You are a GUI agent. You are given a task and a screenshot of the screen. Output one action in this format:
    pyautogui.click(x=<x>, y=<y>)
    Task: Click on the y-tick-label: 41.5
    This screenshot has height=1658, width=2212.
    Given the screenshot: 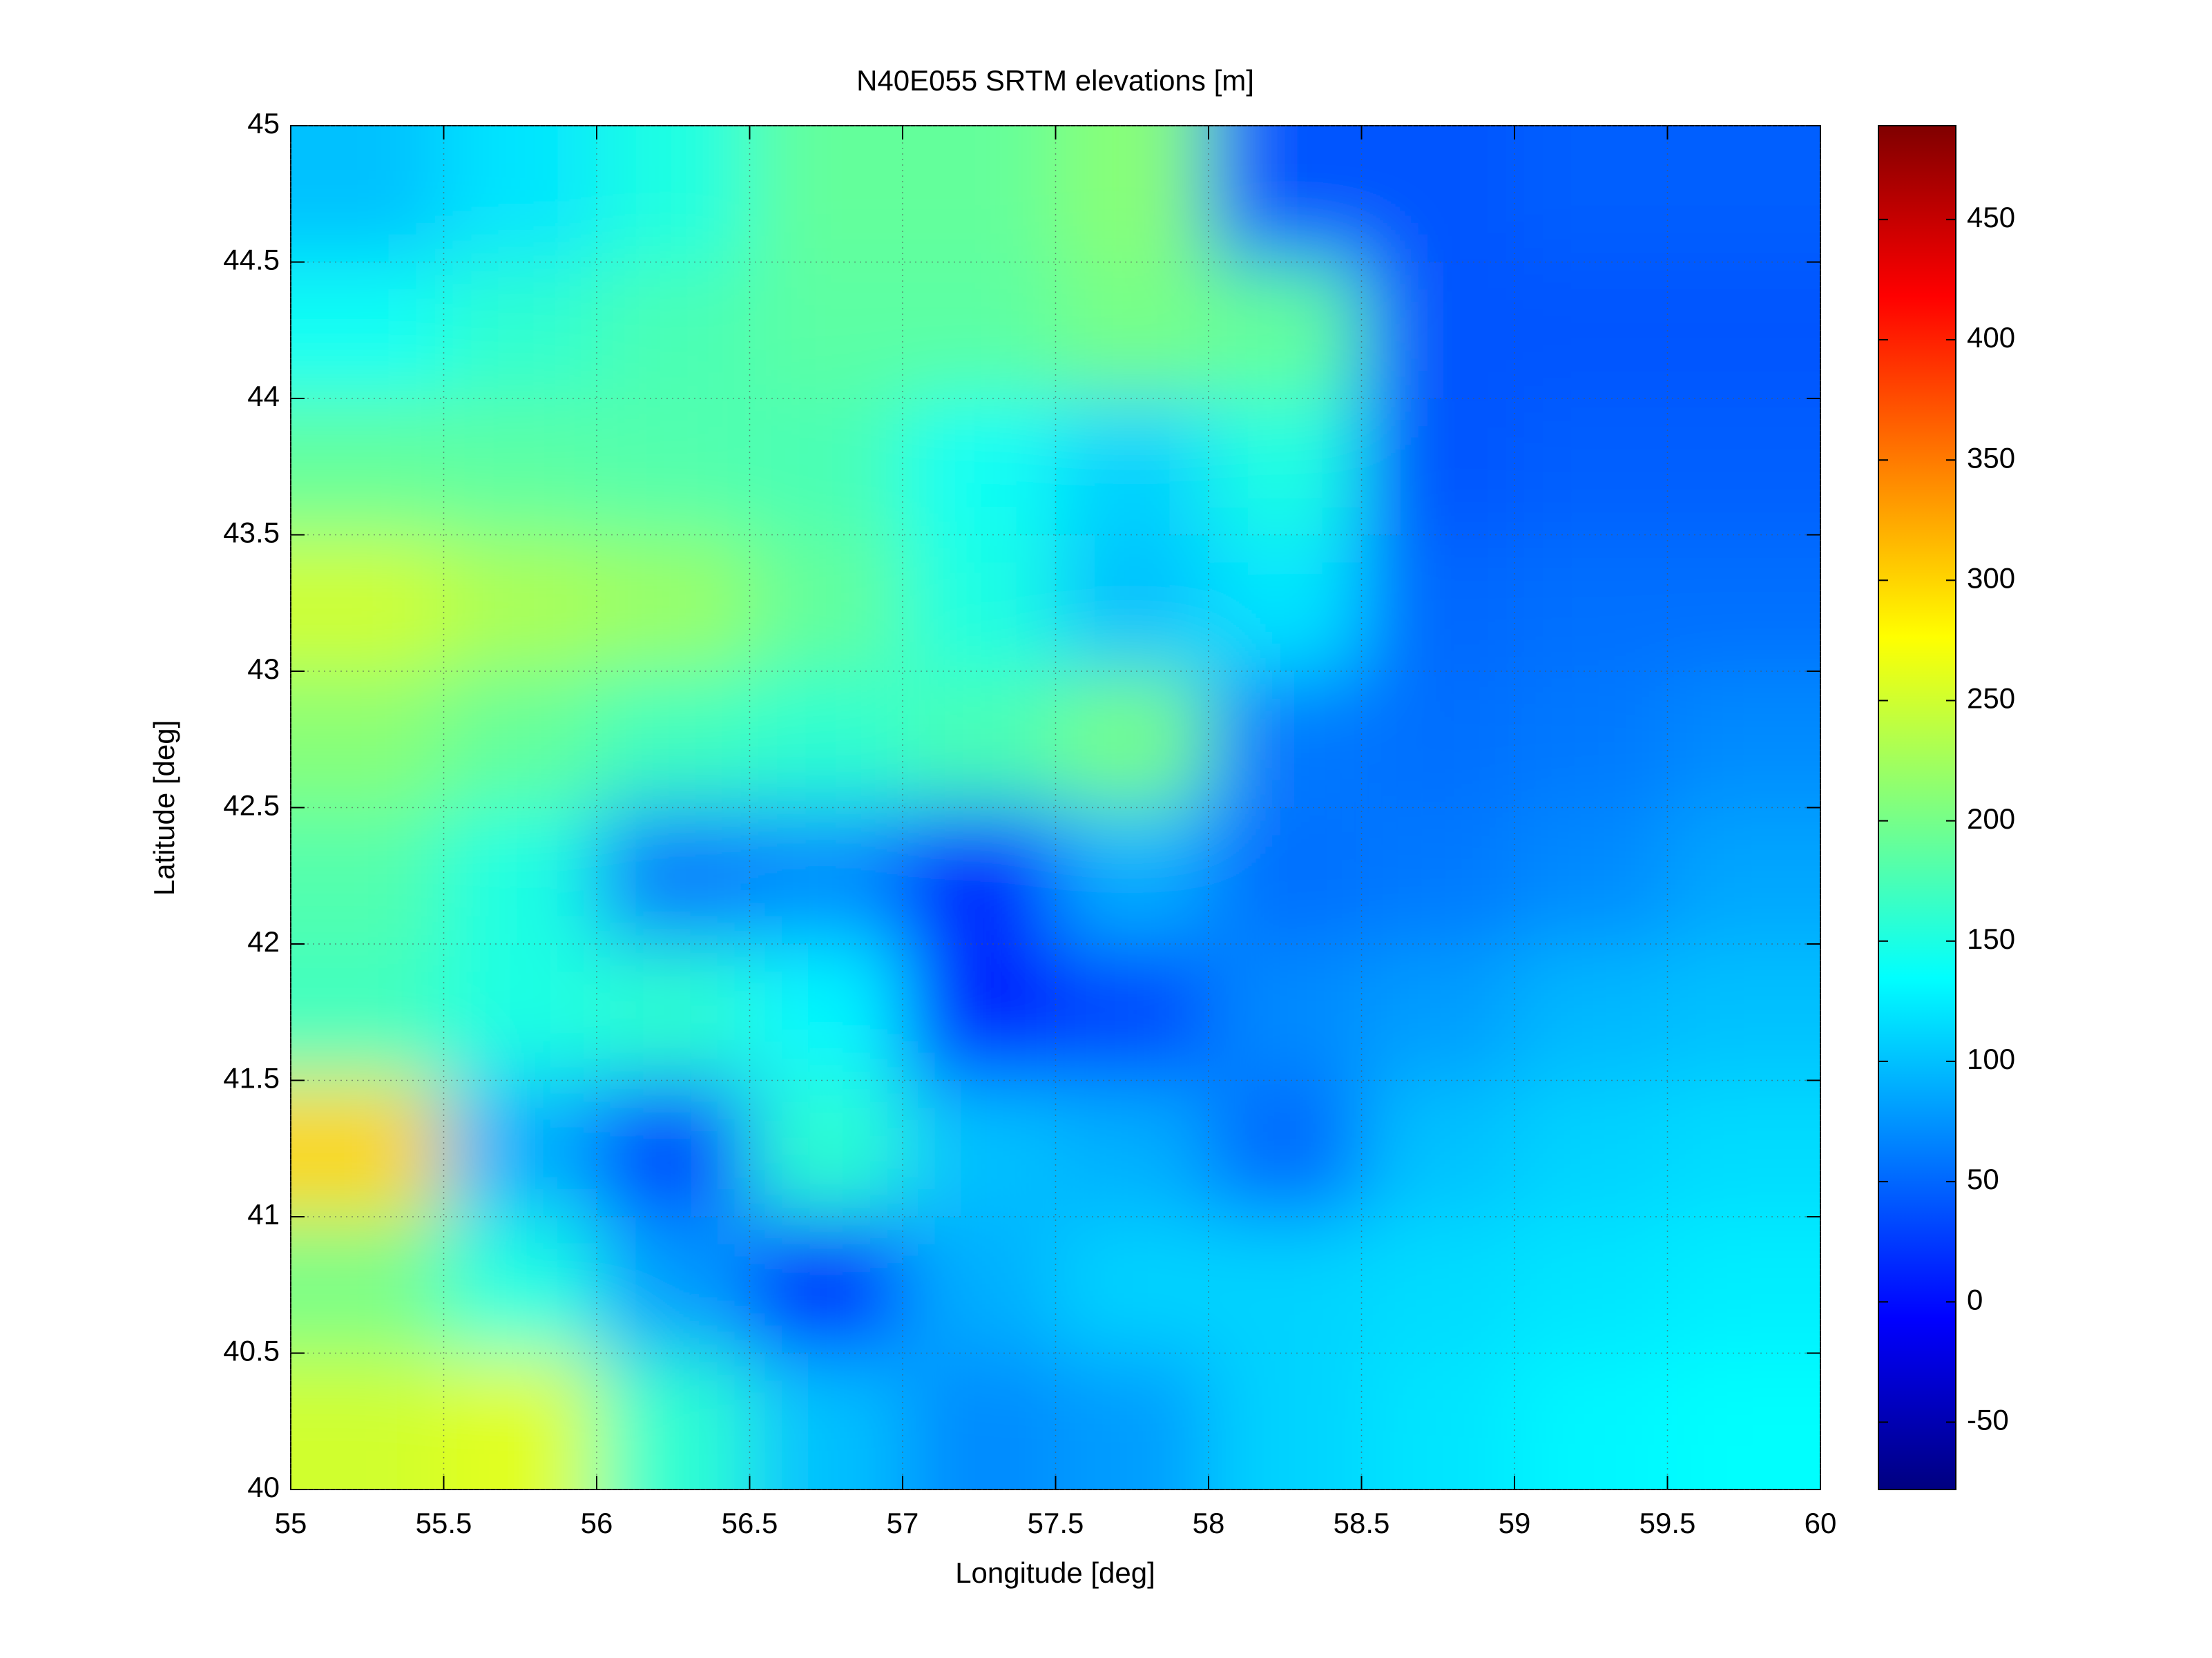 What is the action you would take?
    pyautogui.click(x=251, y=1078)
    